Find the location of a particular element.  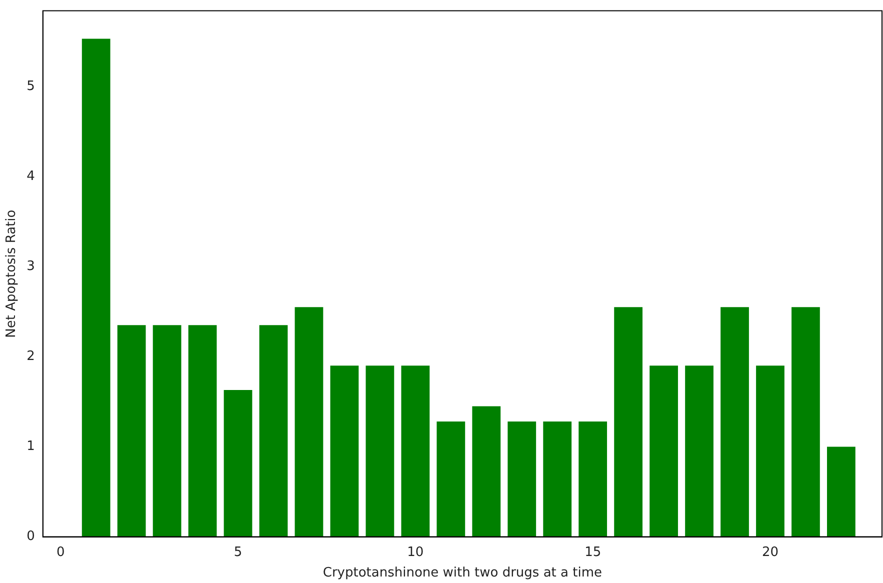

x-tick-label: 0 is located at coordinates (60, 552).